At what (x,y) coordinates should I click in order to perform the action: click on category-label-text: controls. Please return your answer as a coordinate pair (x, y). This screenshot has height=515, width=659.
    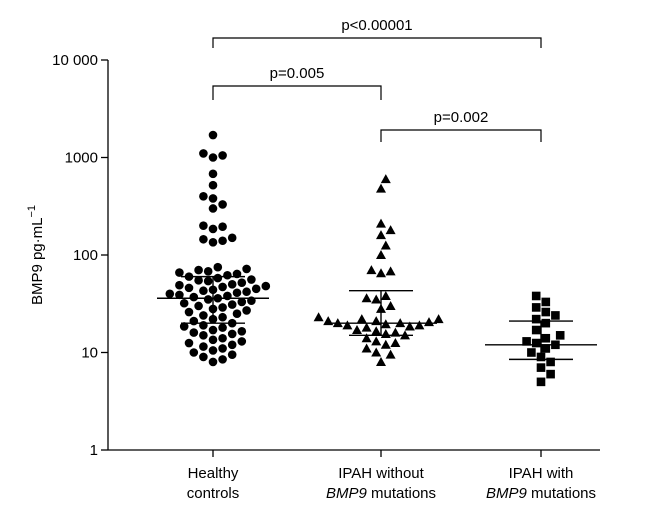
    Looking at the image, I should click on (213, 493).